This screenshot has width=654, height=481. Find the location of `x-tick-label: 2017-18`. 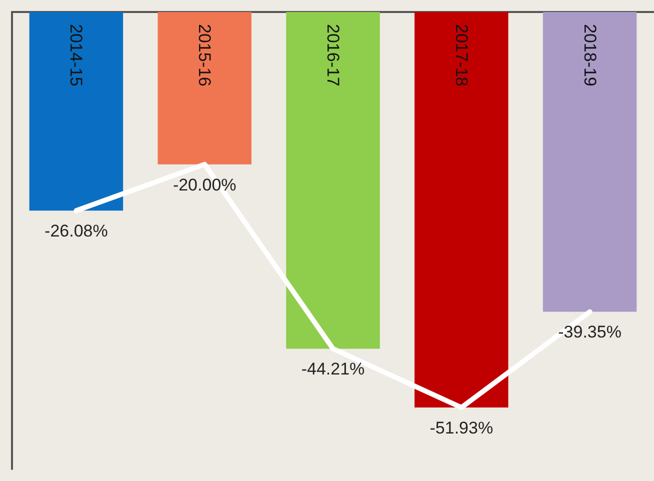

x-tick-label: 2017-18 is located at coordinates (461, 55).